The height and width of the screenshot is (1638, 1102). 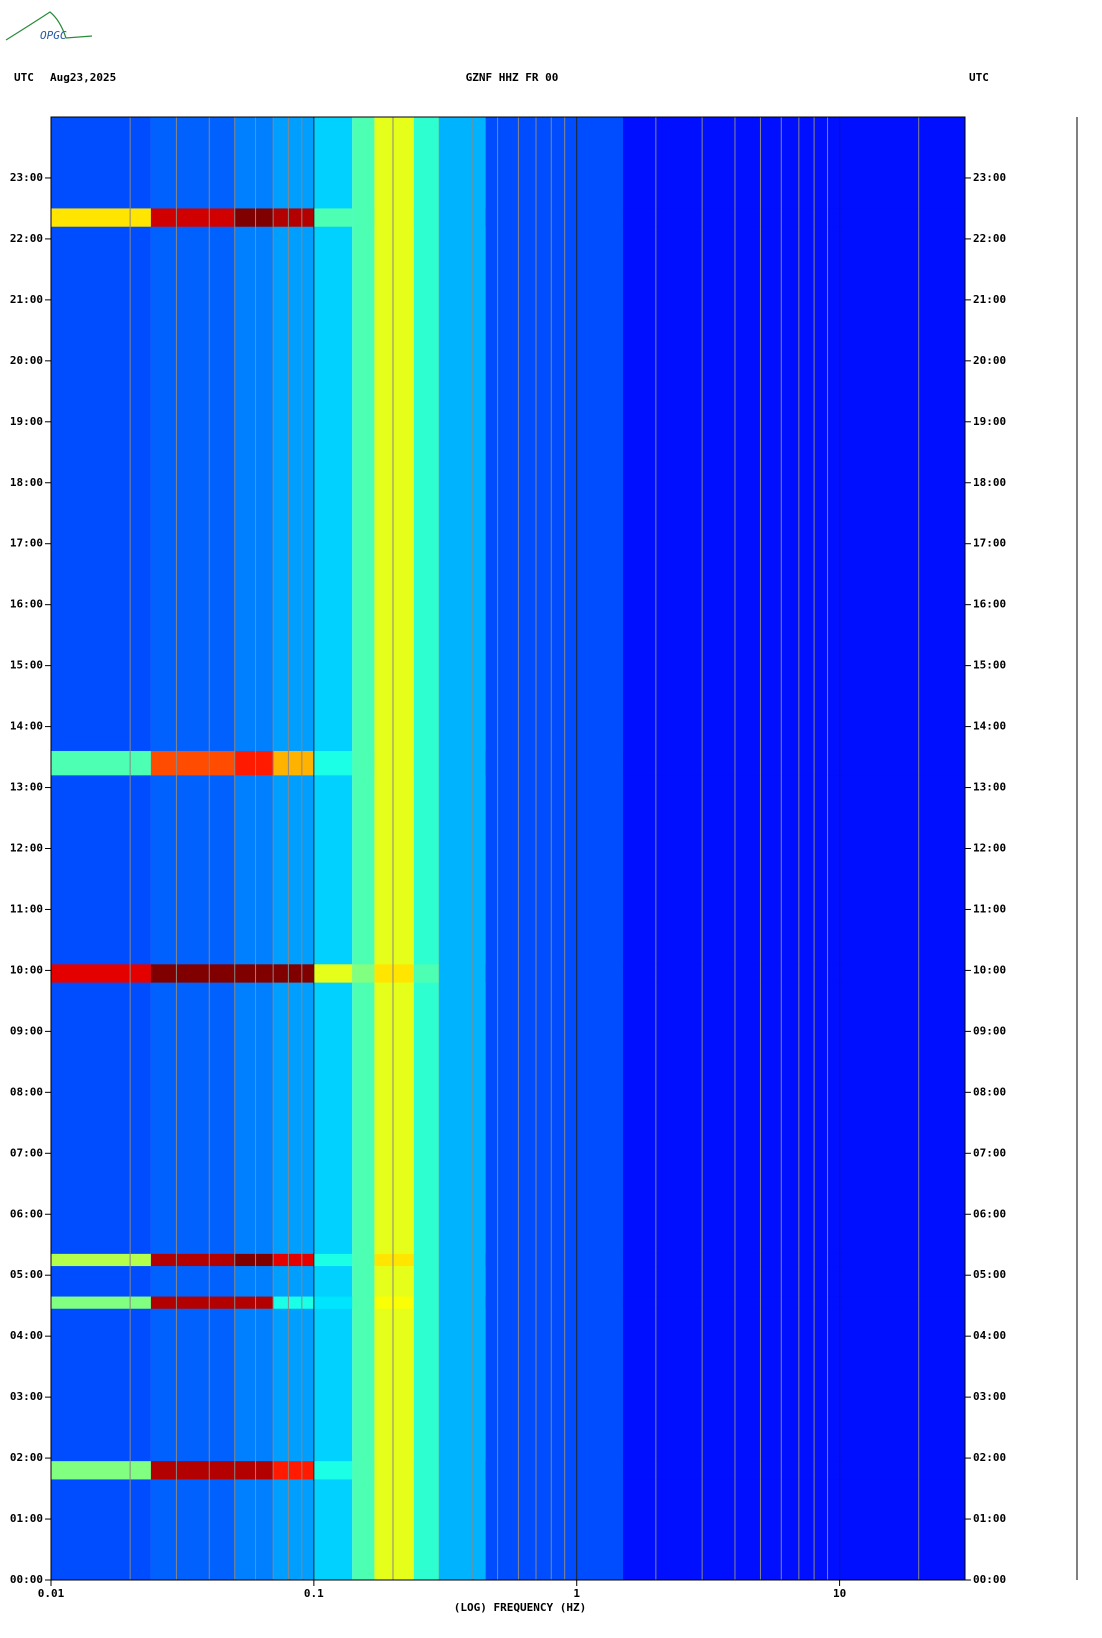 What do you see at coordinates (979, 77) in the screenshot?
I see `header-right: UTC` at bounding box center [979, 77].